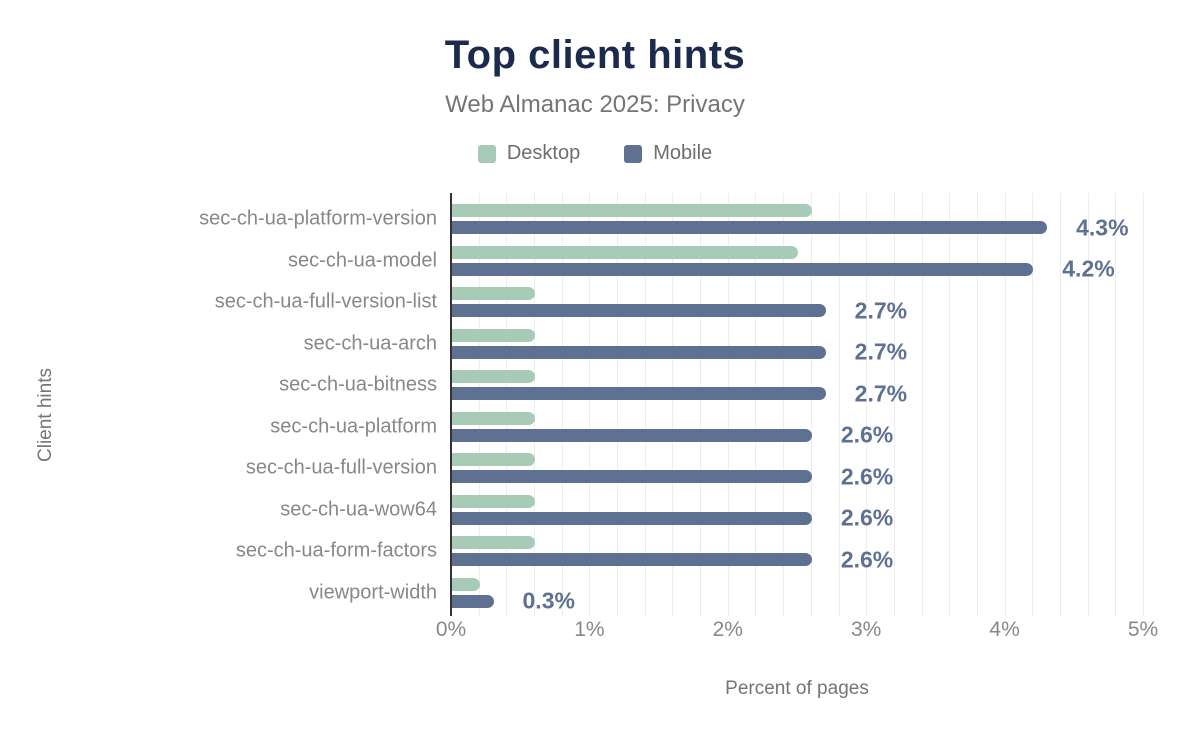  Describe the element at coordinates (706, 424) in the screenshot. I see `chart-row: sec-ch-ua-platform 2.6%` at that location.